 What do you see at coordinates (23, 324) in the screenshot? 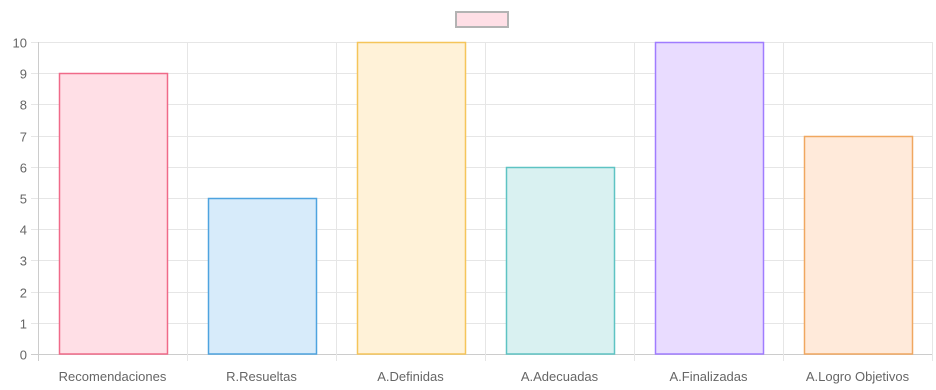
I see `y-tick-label: 1` at bounding box center [23, 324].